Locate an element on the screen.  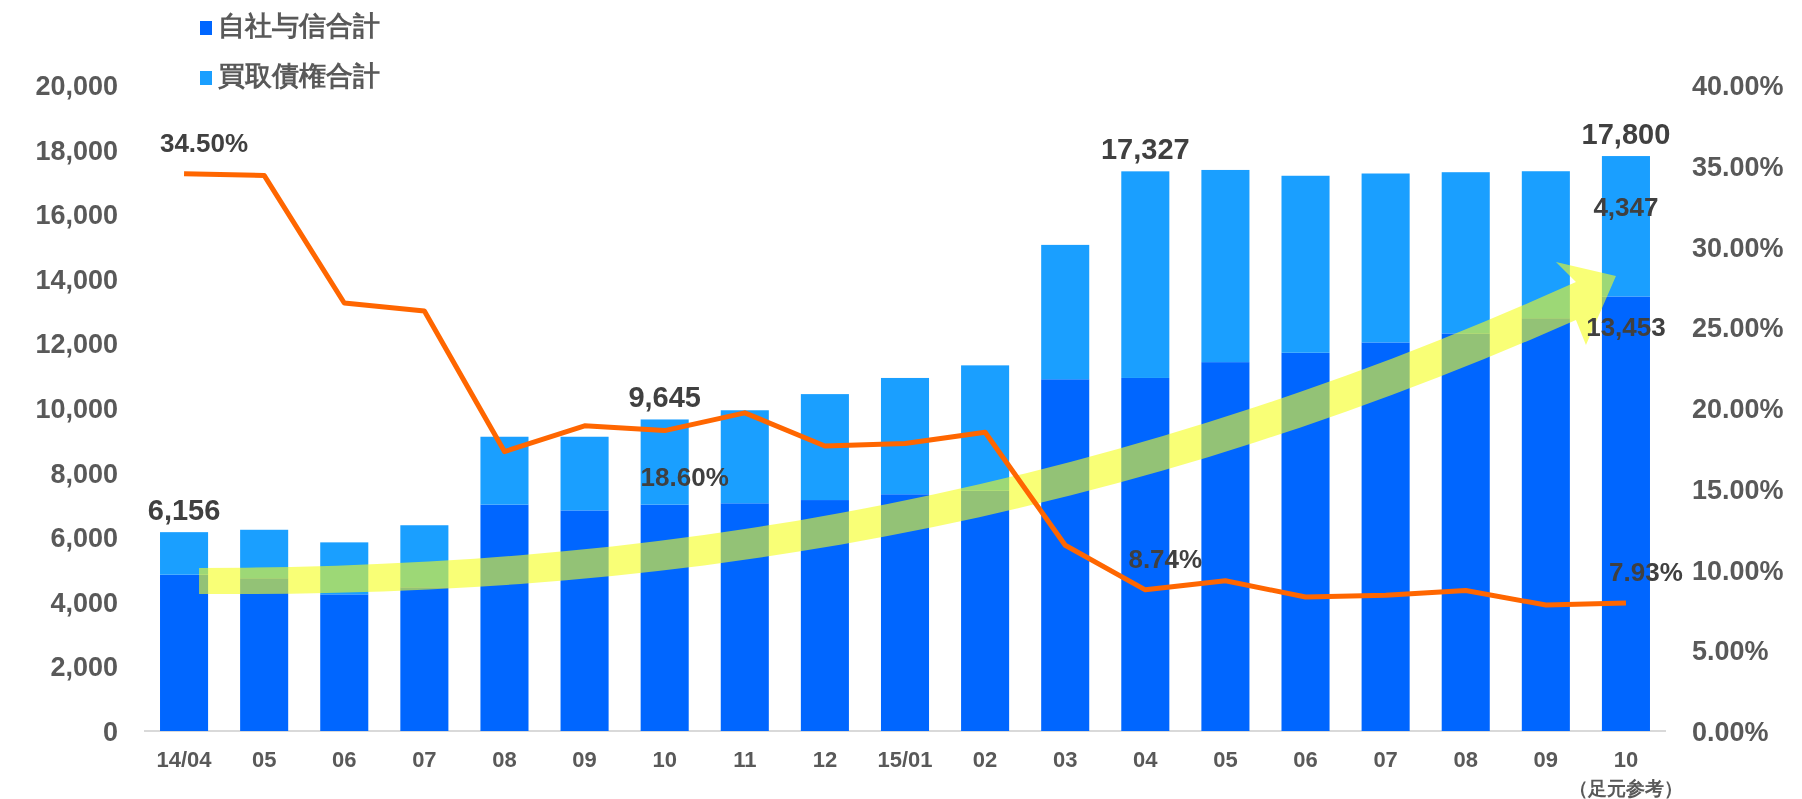
y2-tick-label: 0.00% is located at coordinates (1730, 732).